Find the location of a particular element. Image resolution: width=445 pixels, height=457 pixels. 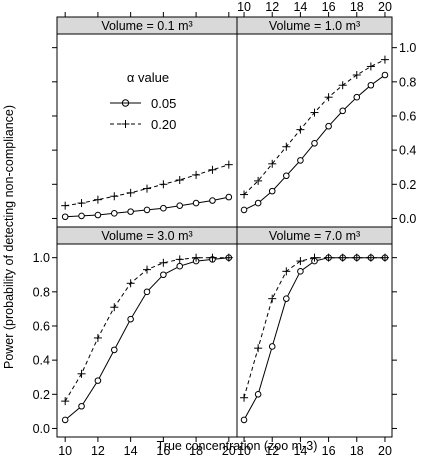

y-tick-label-right: 1.0 is located at coordinates (407, 48).